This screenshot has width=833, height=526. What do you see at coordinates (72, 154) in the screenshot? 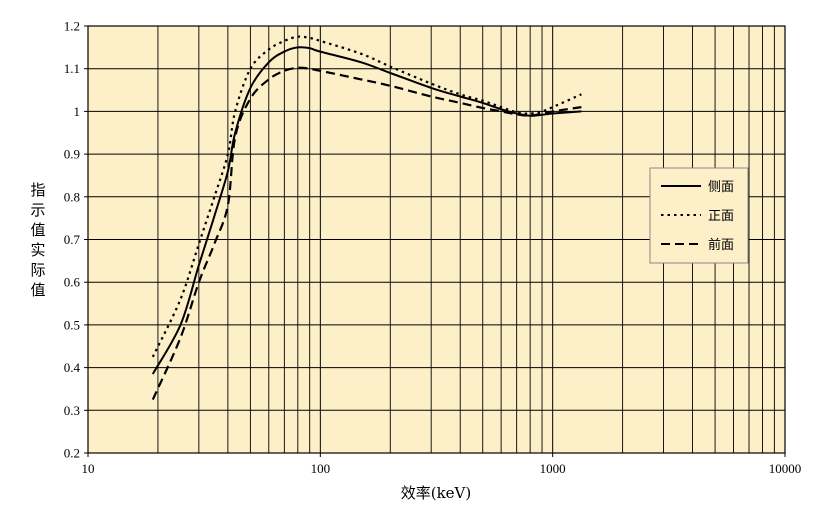
I see `y-tick-label: 0.9` at bounding box center [72, 154].